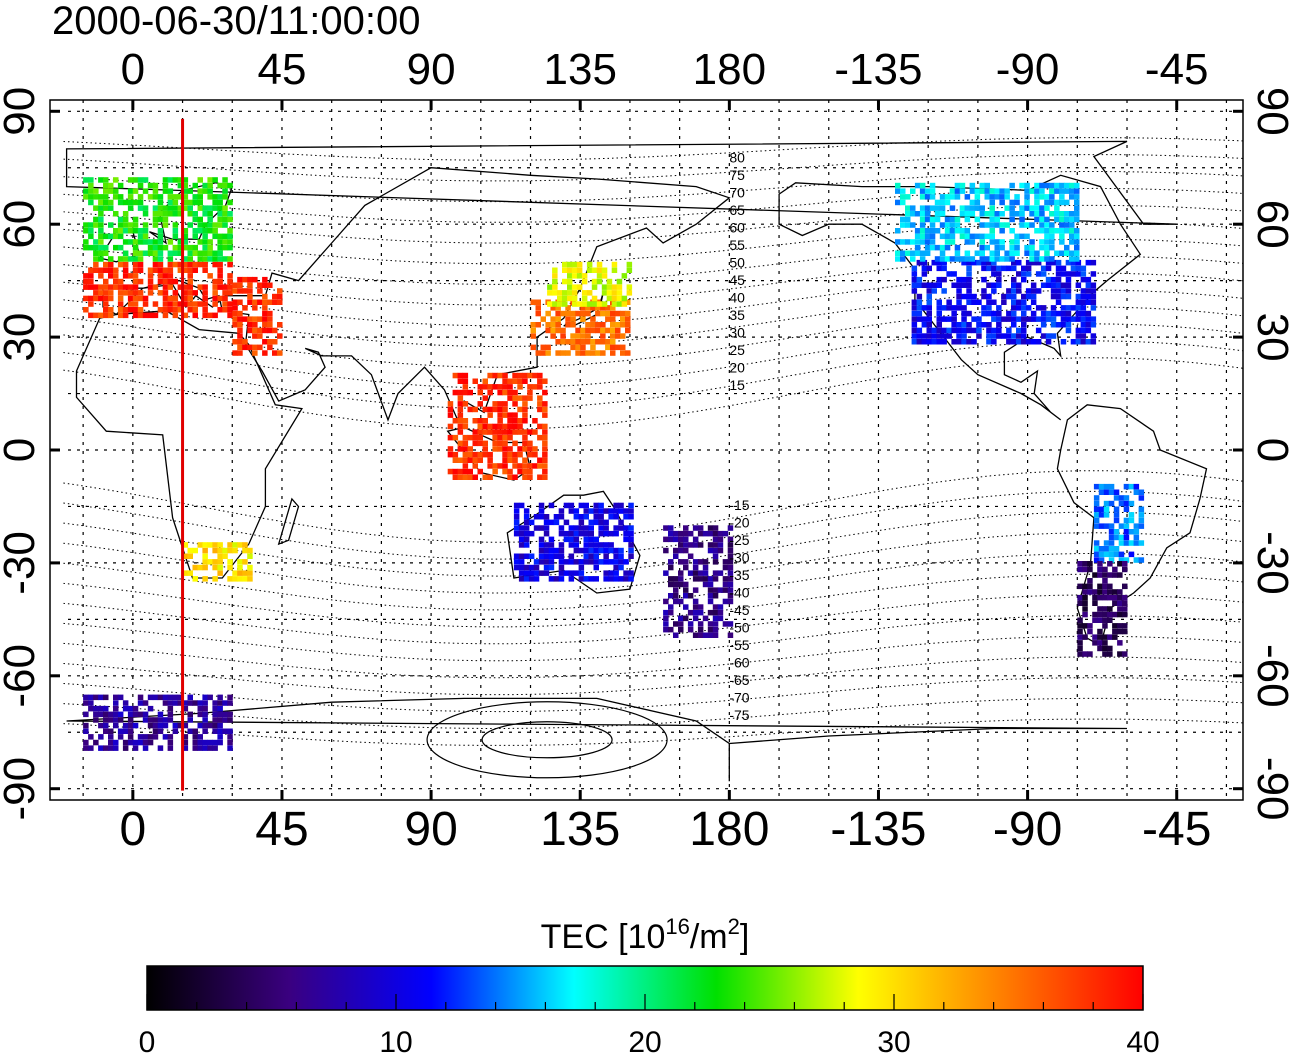  Describe the element at coordinates (729, 69) in the screenshot. I see `lon-tick-label-top: 180` at that location.